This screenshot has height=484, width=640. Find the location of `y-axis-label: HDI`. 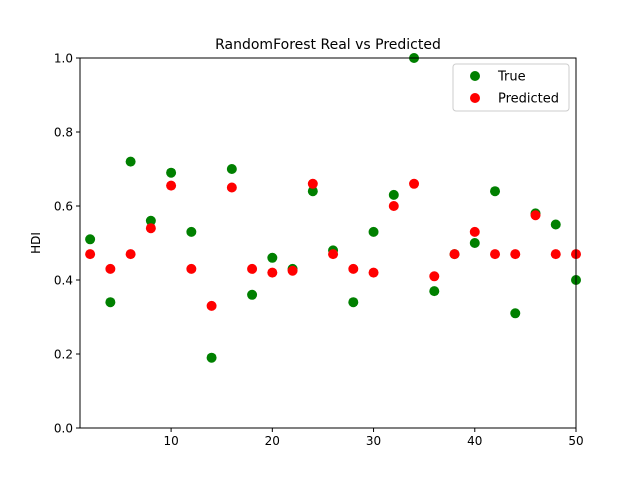

y-axis-label: HDI is located at coordinates (36, 243).